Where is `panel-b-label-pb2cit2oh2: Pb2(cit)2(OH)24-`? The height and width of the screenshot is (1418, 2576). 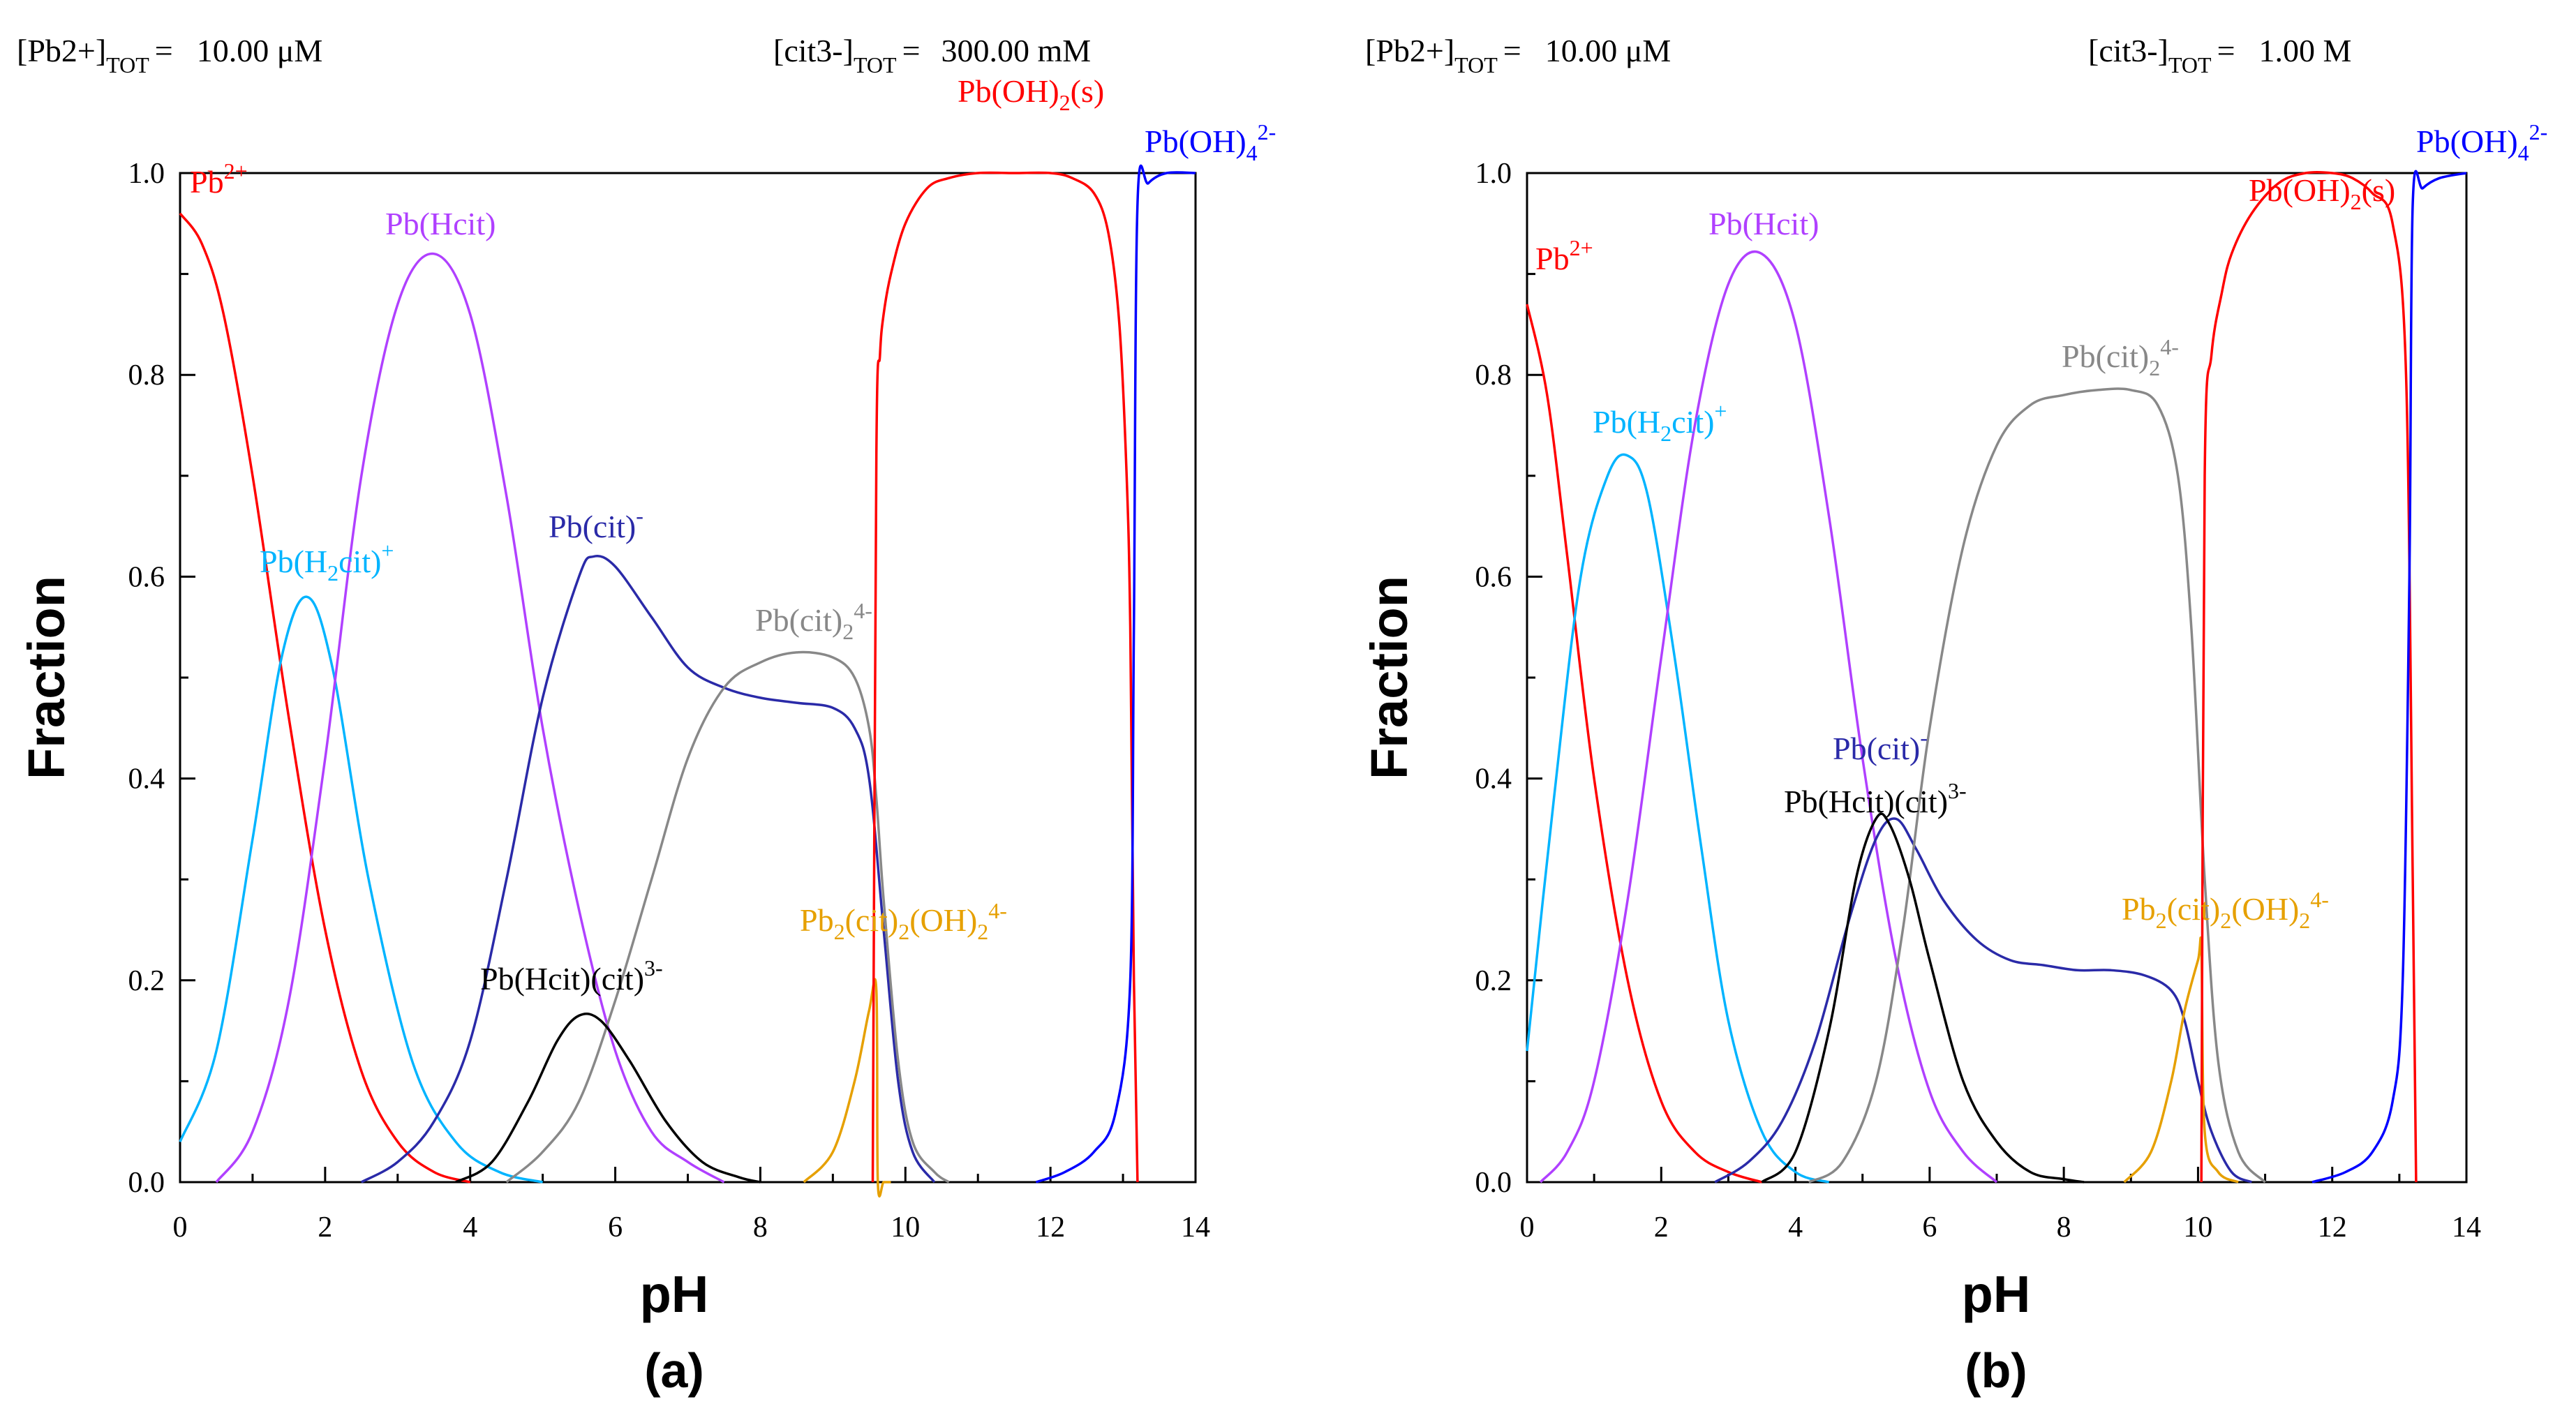 panel-b-label-pb2cit2oh2: Pb2(cit)2(OH)24- is located at coordinates (2225, 910).